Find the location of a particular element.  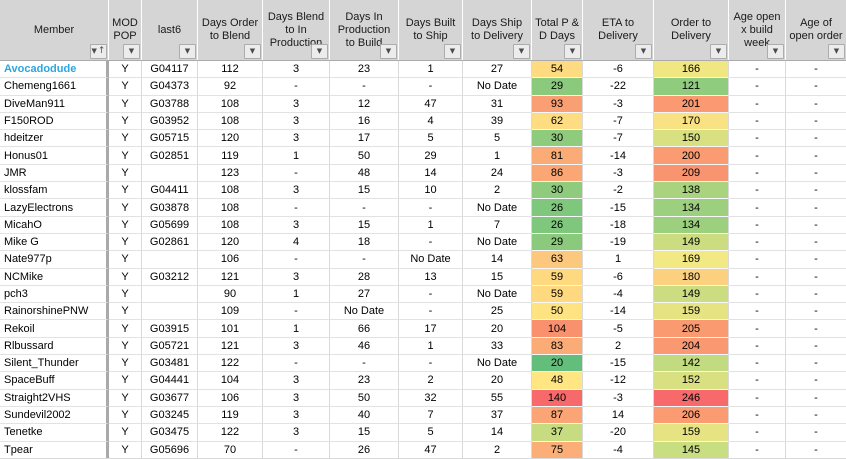

cell-order_blend: 90 is located at coordinates (230, 294).